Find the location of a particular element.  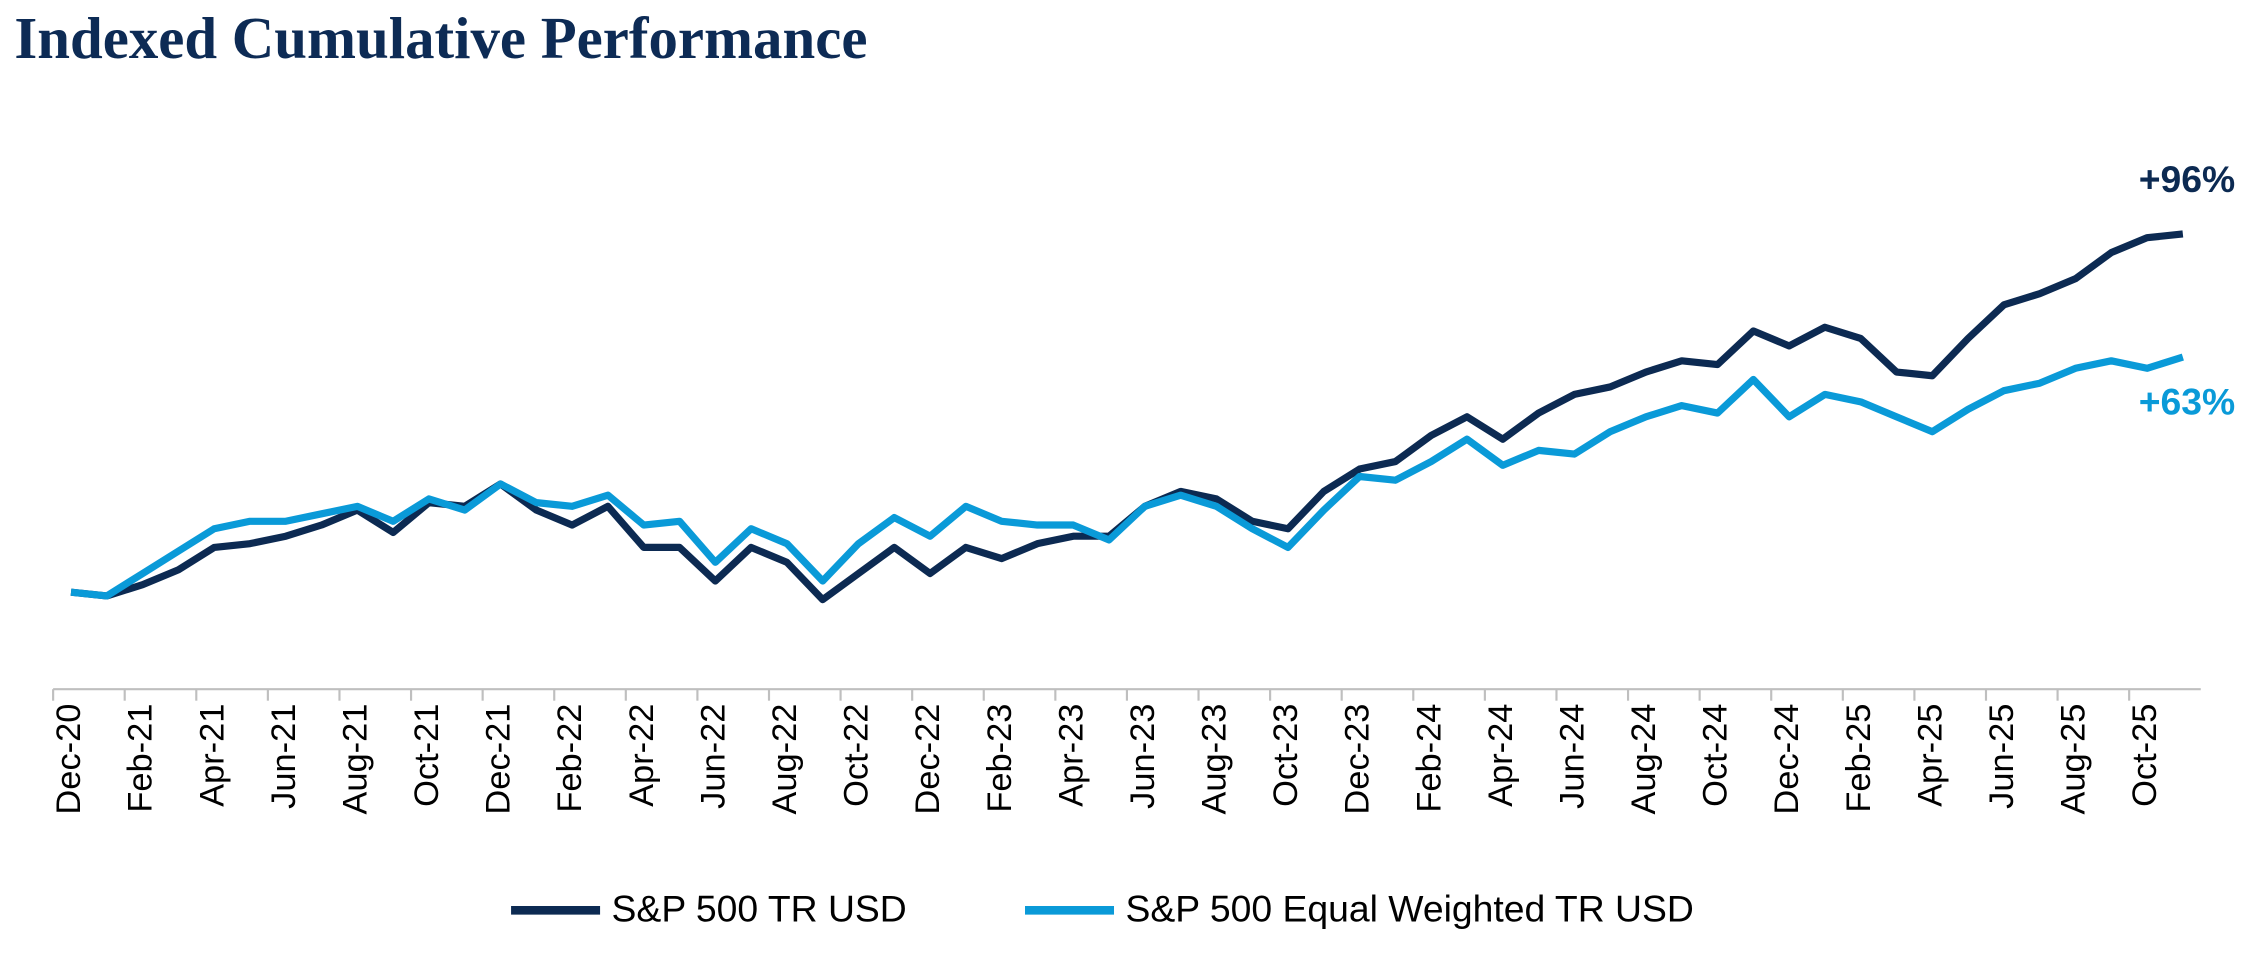

x-tick-label: Feb-21 is located at coordinates (141, 758).